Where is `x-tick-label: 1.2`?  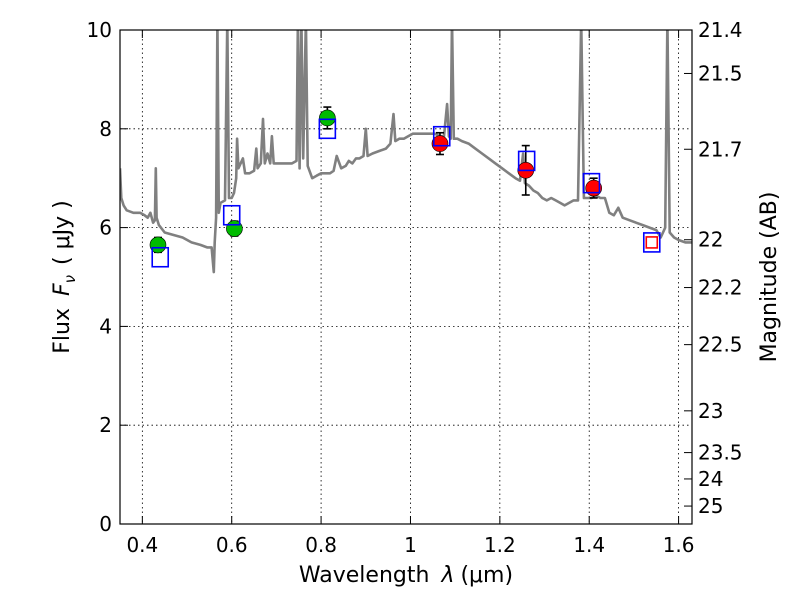
x-tick-label: 1.2 is located at coordinates (500, 545).